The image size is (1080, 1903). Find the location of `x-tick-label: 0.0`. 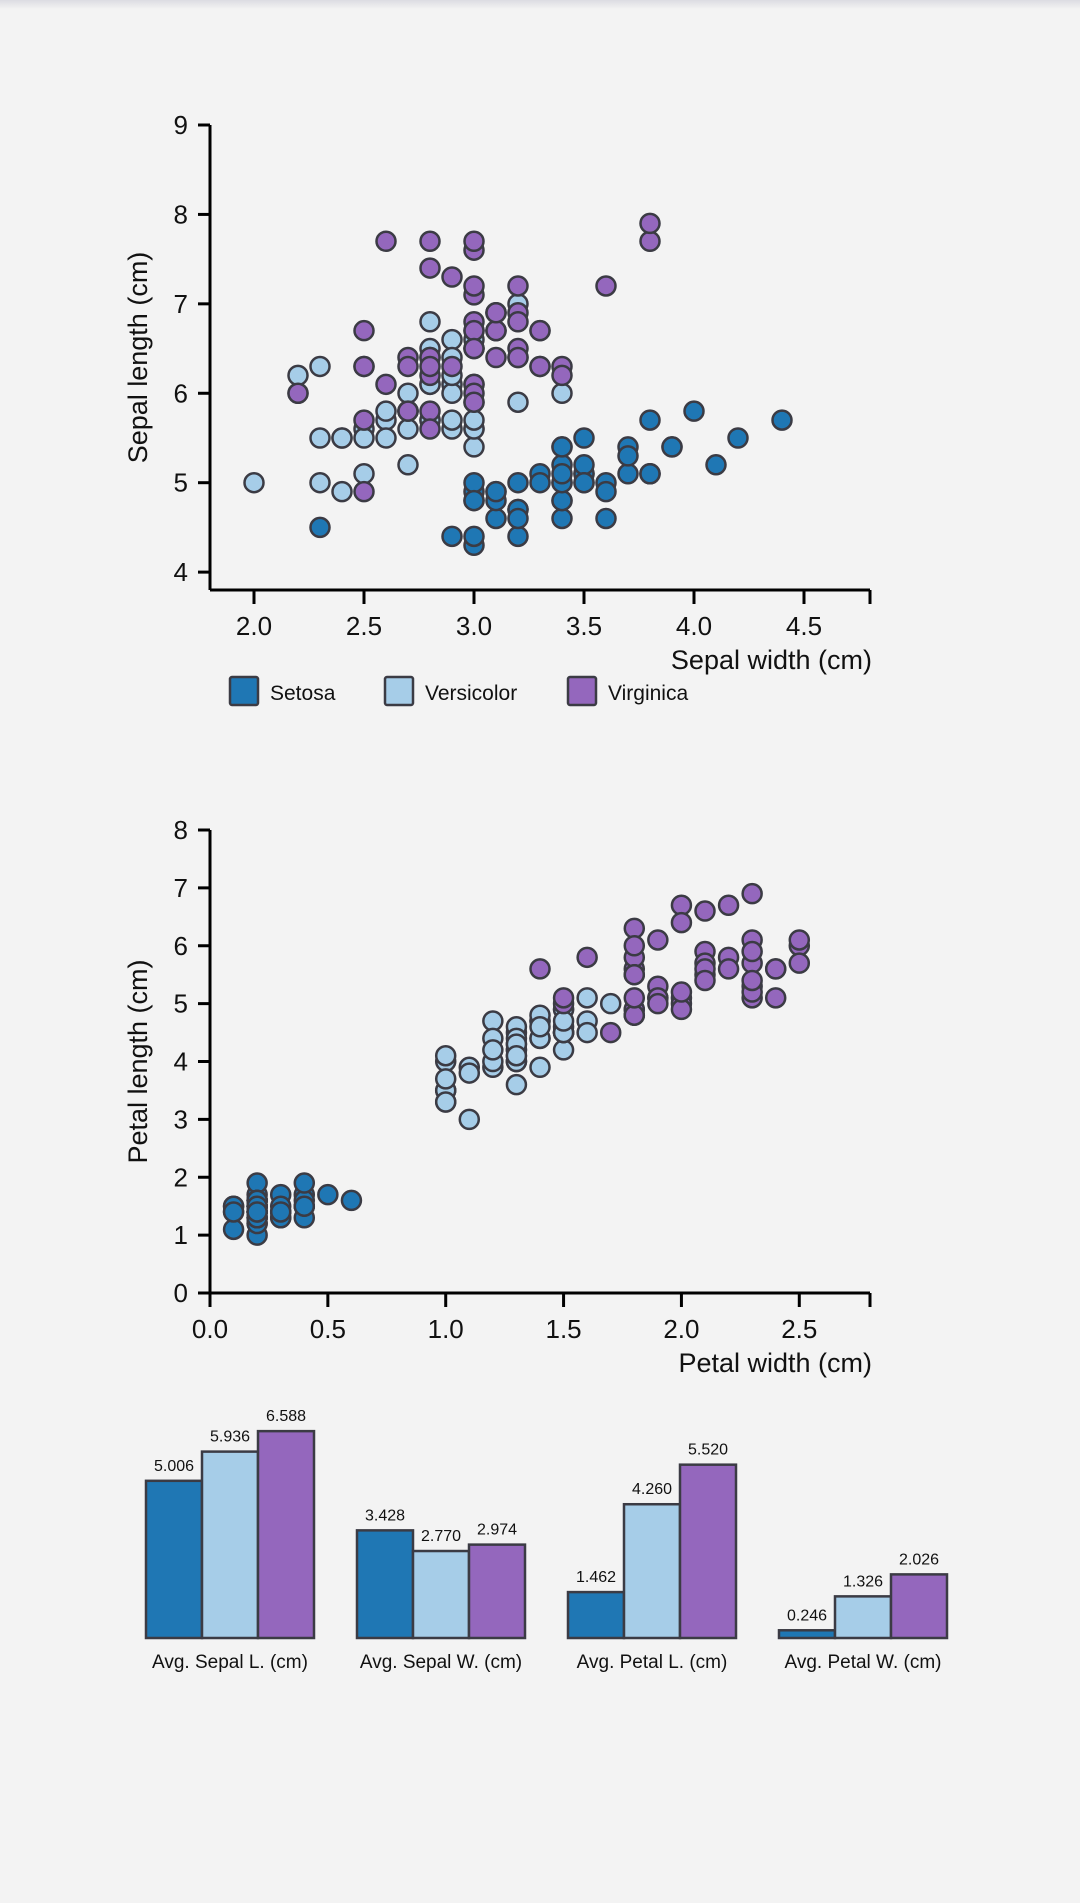

x-tick-label: 0.0 is located at coordinates (210, 1329).